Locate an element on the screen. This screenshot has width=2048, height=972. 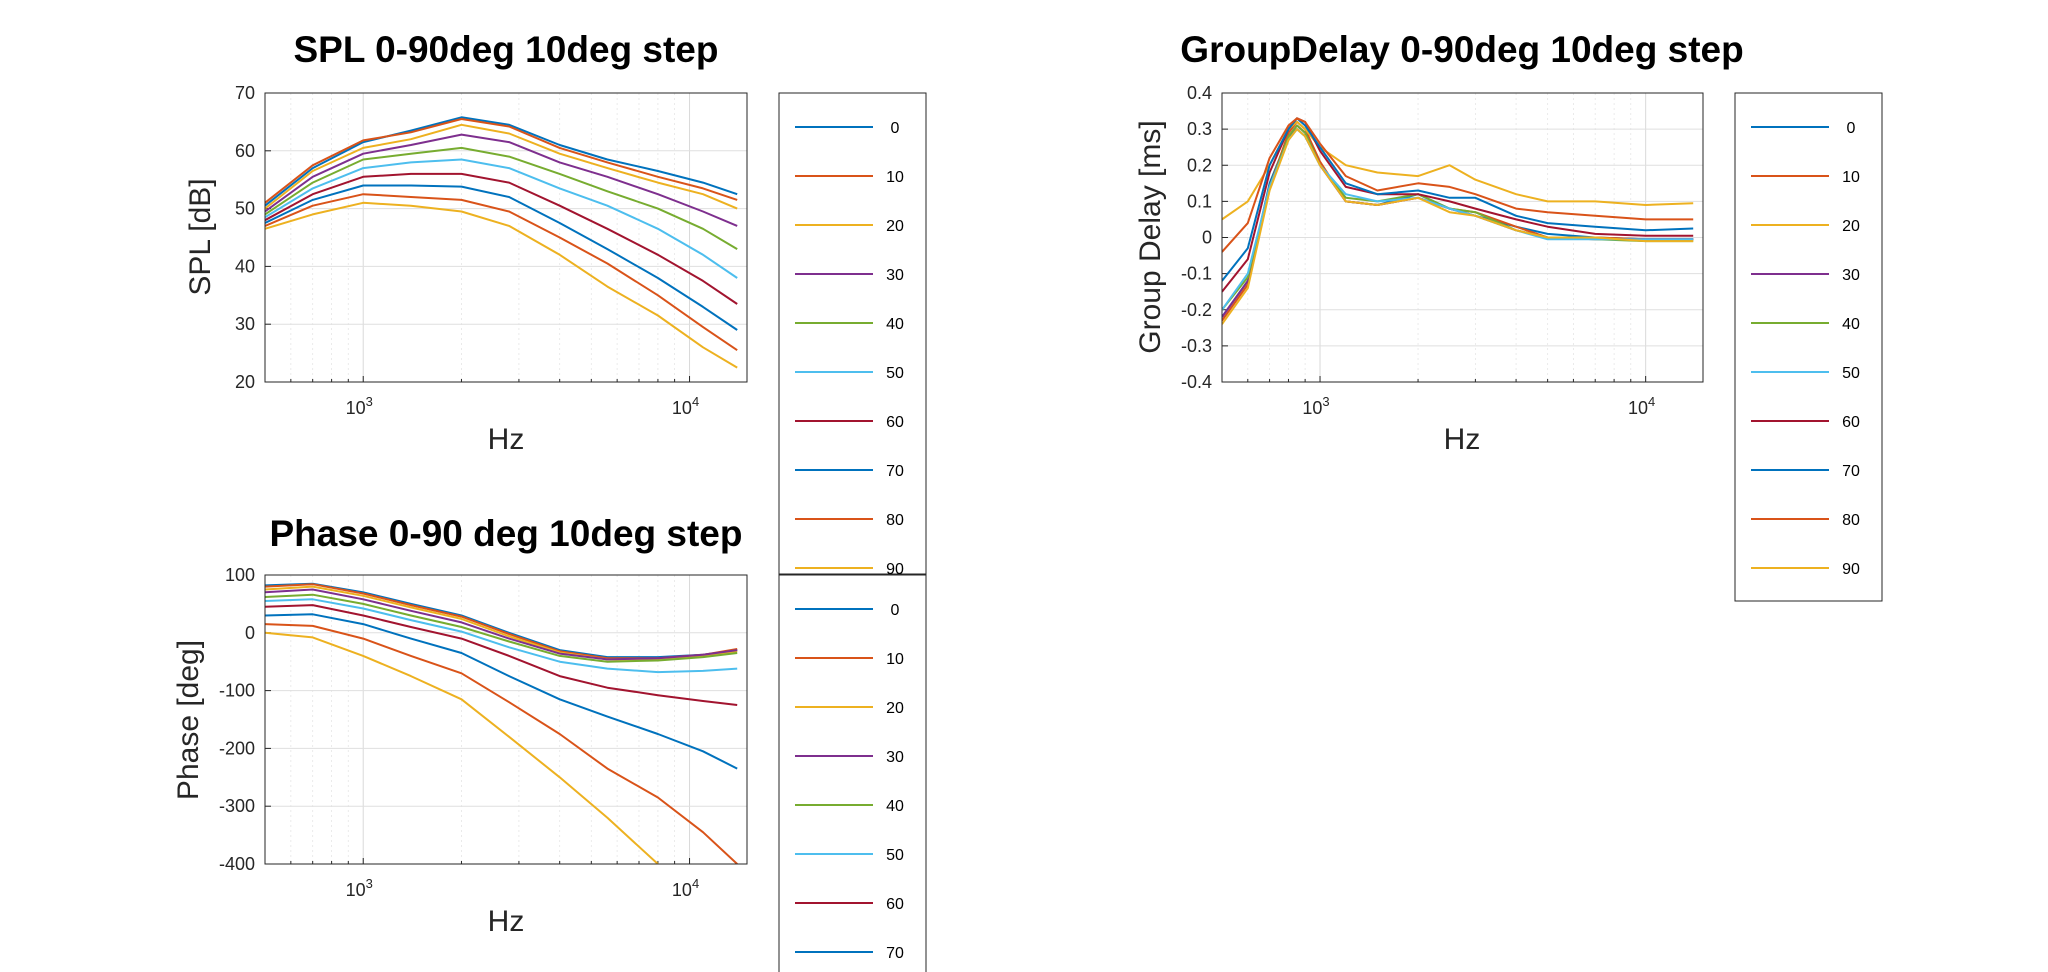
y-tick-label: 40 is located at coordinates (245, 266).